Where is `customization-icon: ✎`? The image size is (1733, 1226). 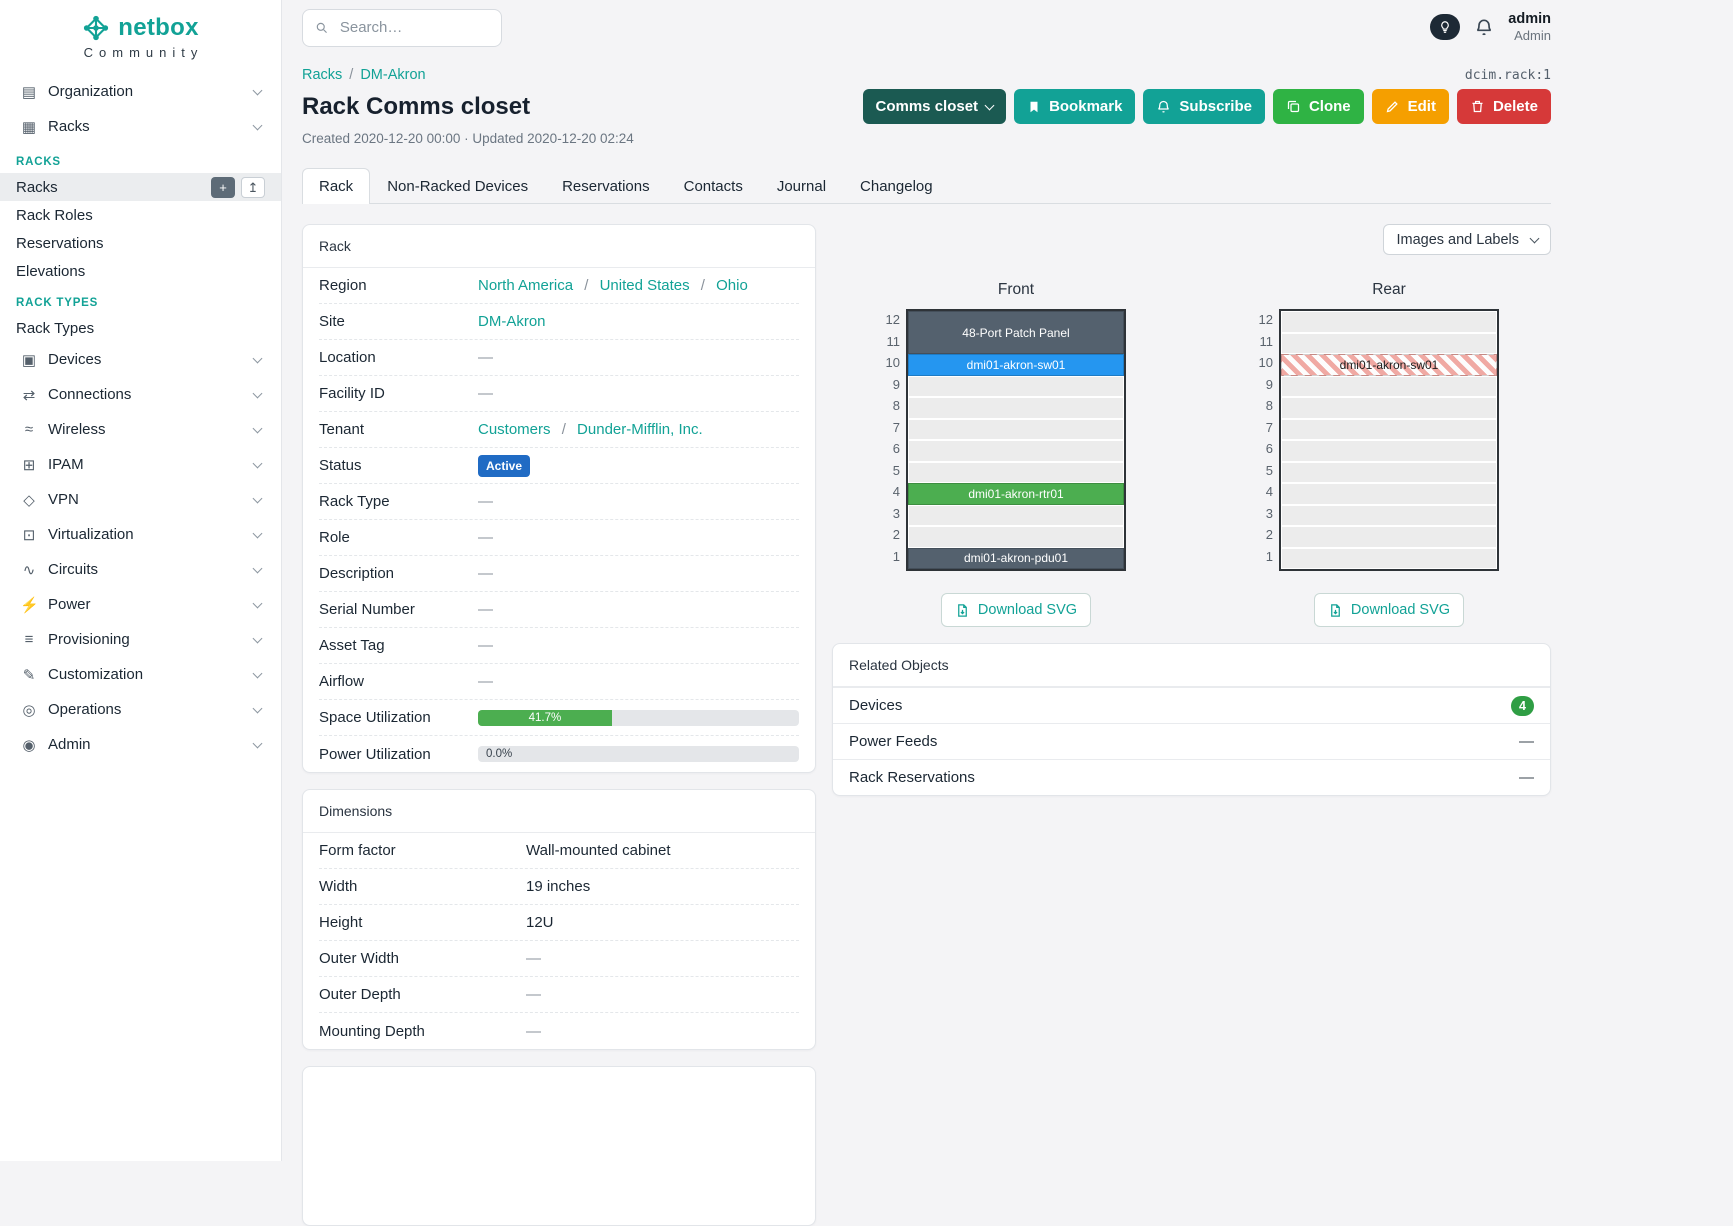
customization-icon: ✎ is located at coordinates (29, 675).